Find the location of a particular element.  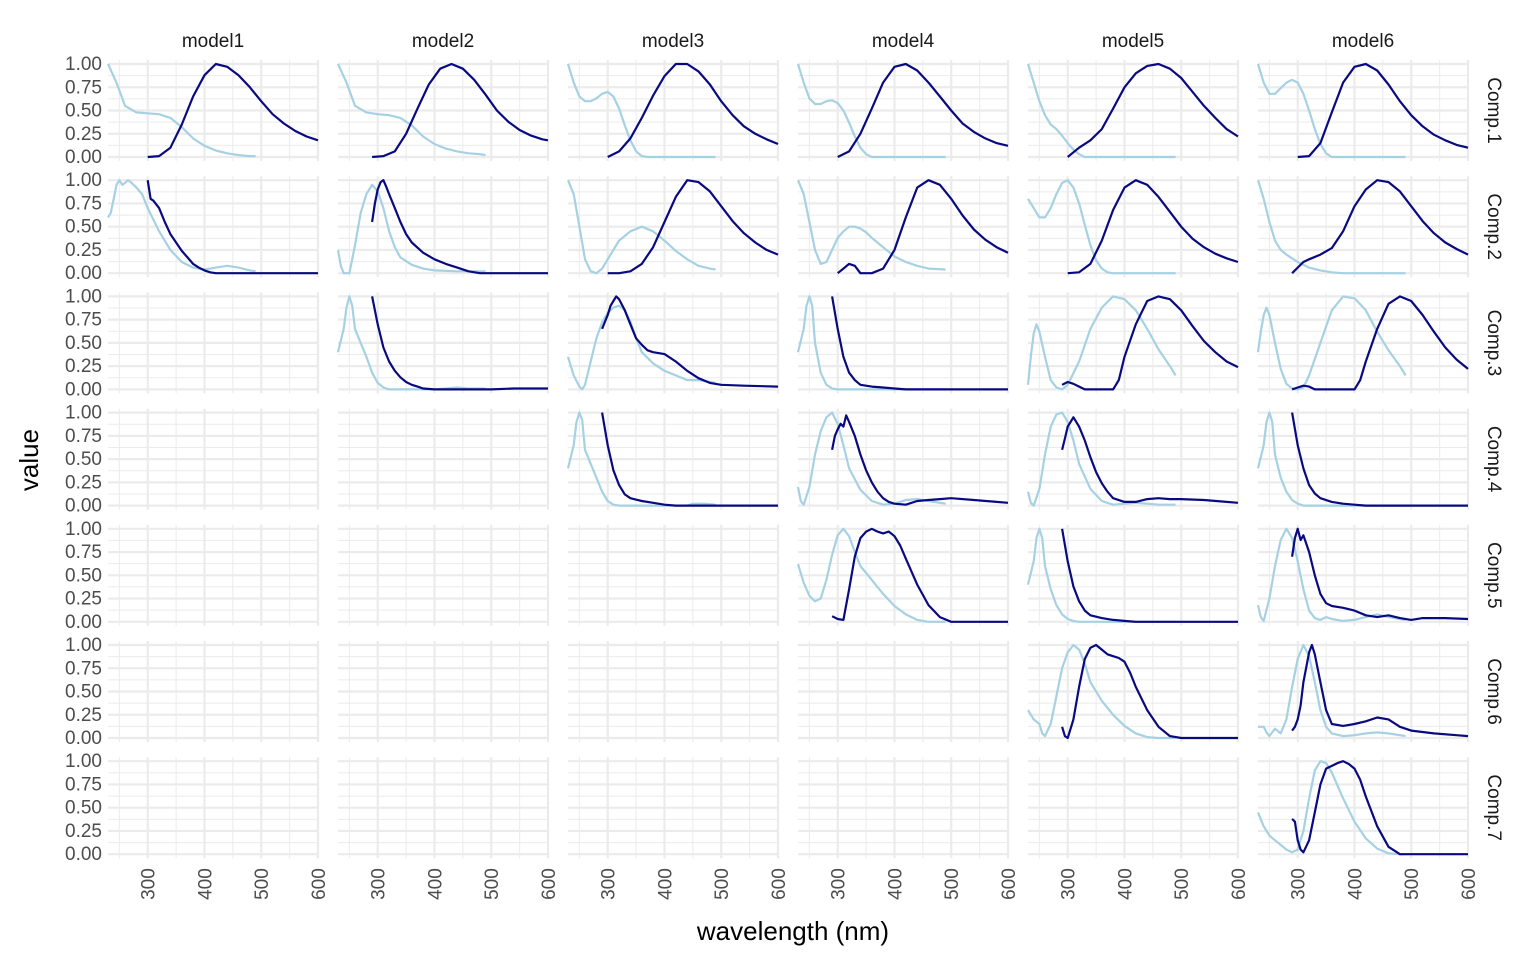

panel-model5-Comp.7 is located at coordinates (1134, 808).